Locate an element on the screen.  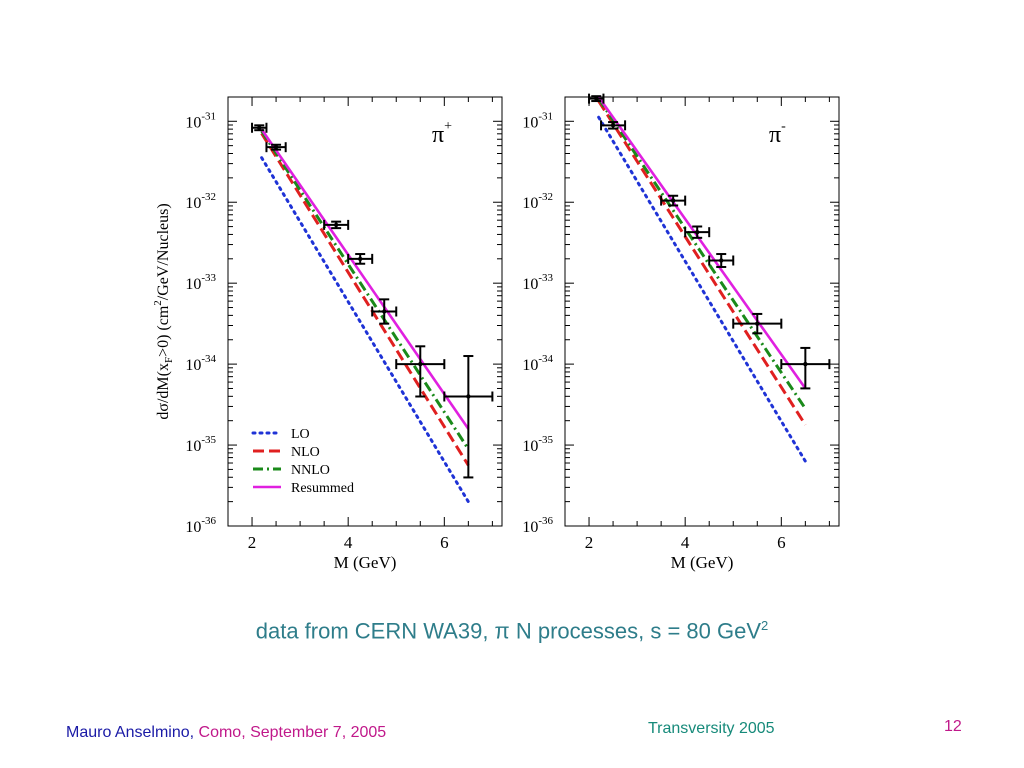
panel-1-series-nnlo is located at coordinates (365, 290).